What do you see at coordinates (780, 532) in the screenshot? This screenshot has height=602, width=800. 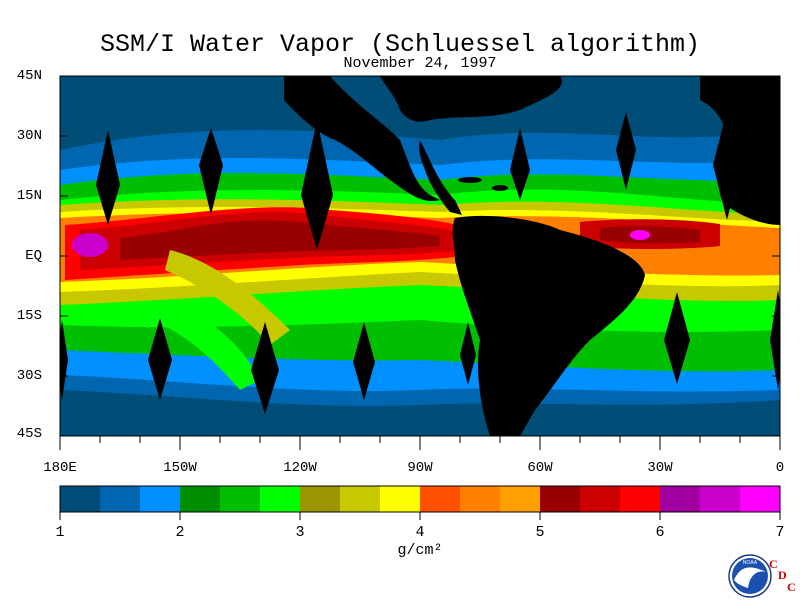 I see `colorbar-label-7: 7` at bounding box center [780, 532].